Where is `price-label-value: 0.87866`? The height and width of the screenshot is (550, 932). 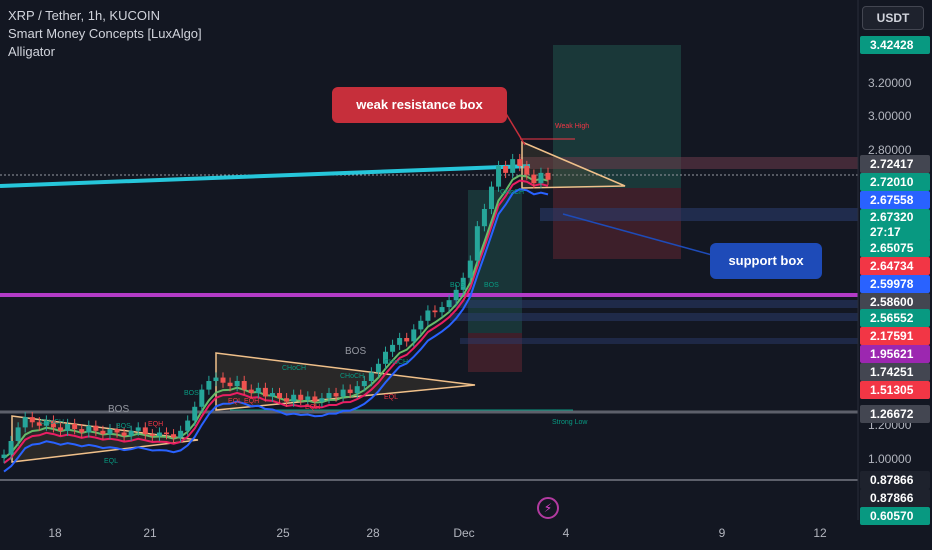
price-label-value: 0.87866 is located at coordinates (892, 480).